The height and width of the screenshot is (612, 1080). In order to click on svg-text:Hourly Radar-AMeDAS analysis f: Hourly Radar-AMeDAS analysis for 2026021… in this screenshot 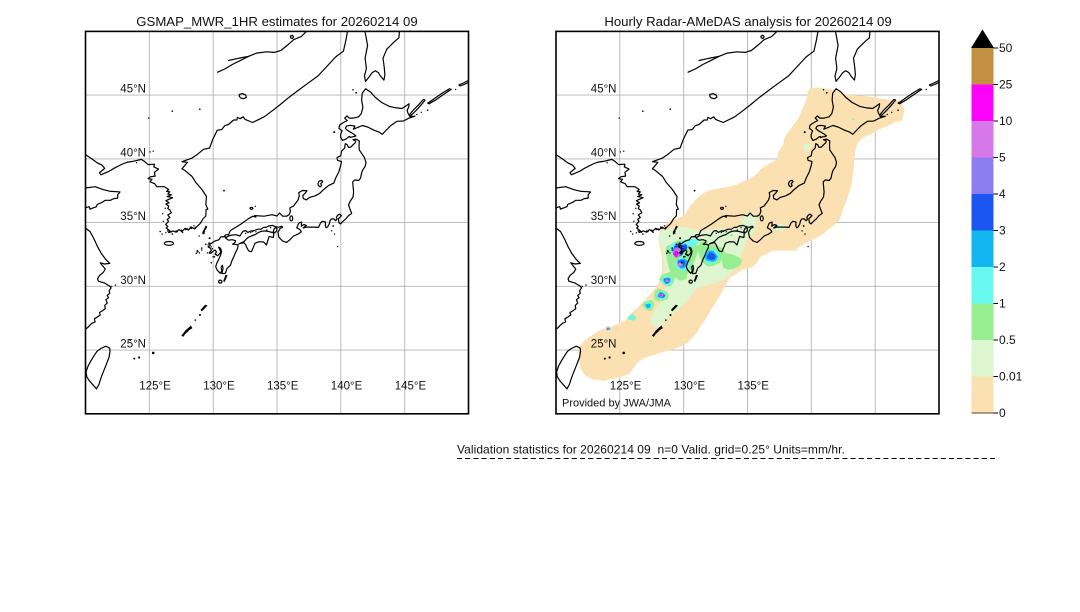, I will do `click(747, 21)`.